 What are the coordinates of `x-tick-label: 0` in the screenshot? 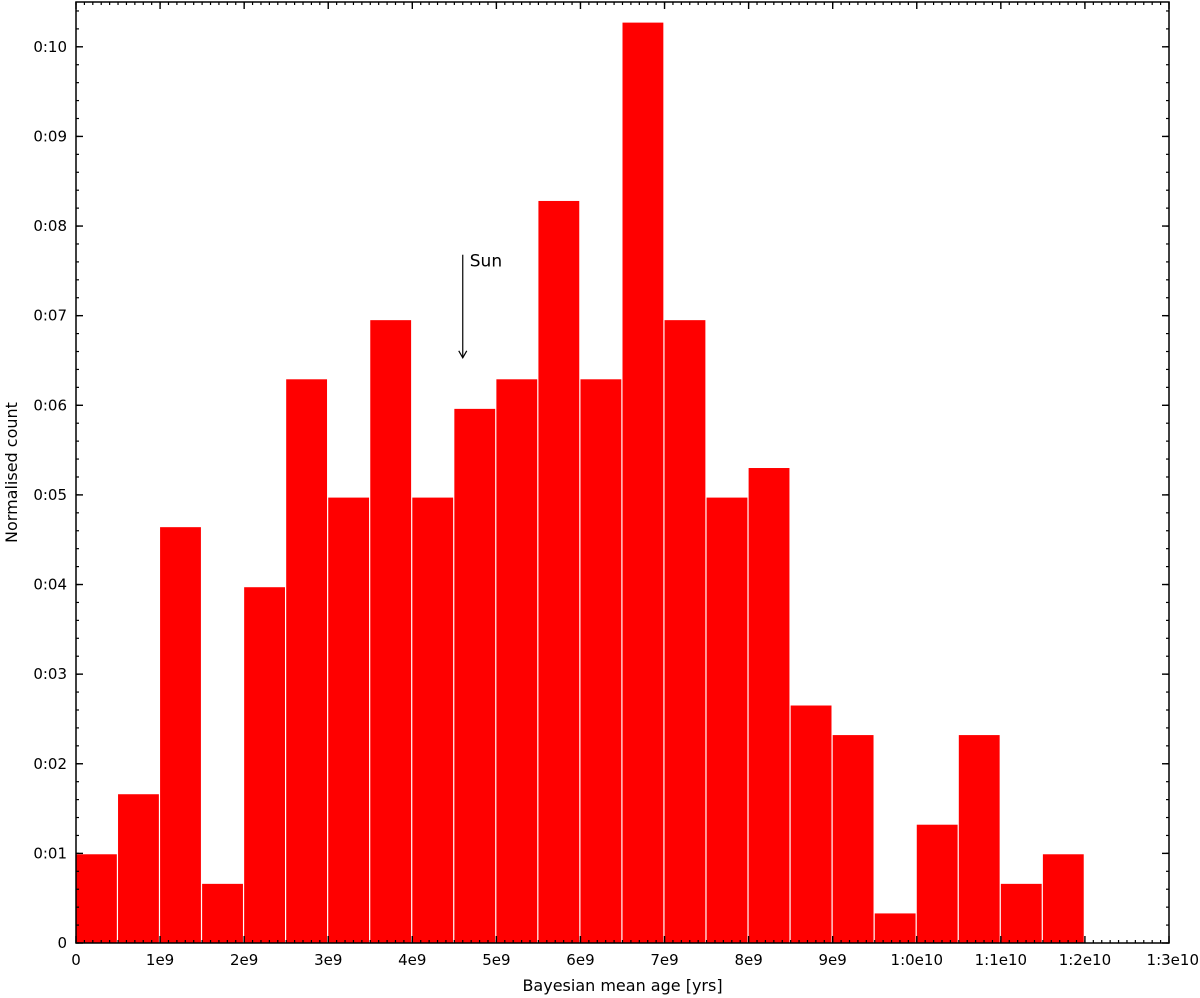 It's located at (76, 960).